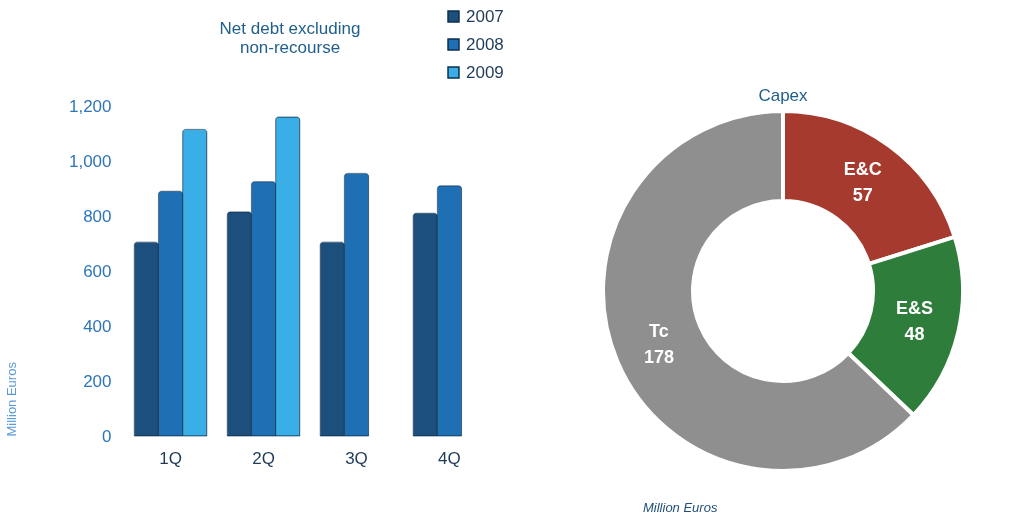  Describe the element at coordinates (485, 72) in the screenshot. I see `legend-label: 2009` at that location.